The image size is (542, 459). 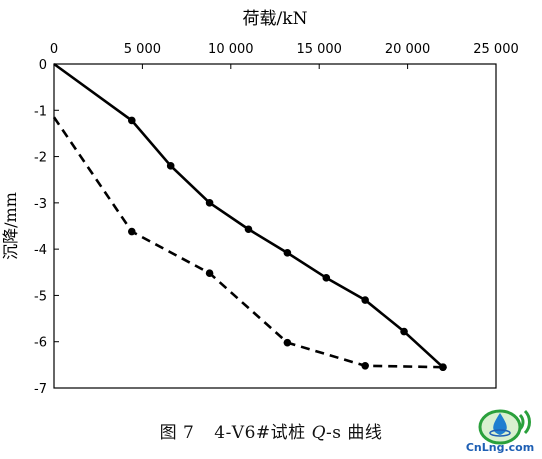 I want to click on logo-text: CnLng.com, so click(x=500, y=447).